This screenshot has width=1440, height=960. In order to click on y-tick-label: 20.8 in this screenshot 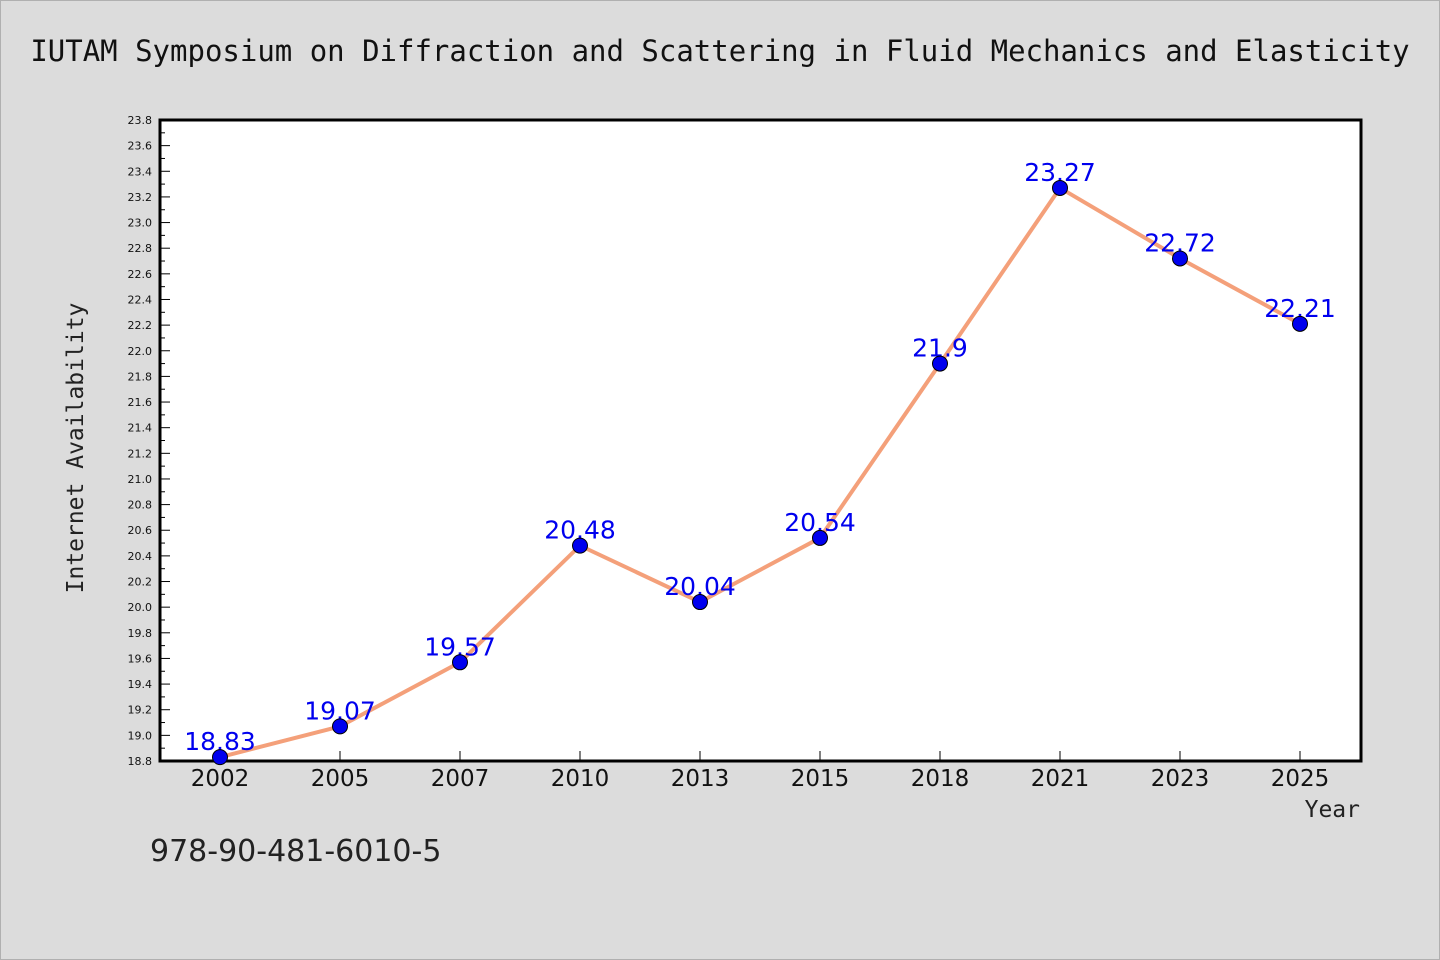, I will do `click(140, 505)`.